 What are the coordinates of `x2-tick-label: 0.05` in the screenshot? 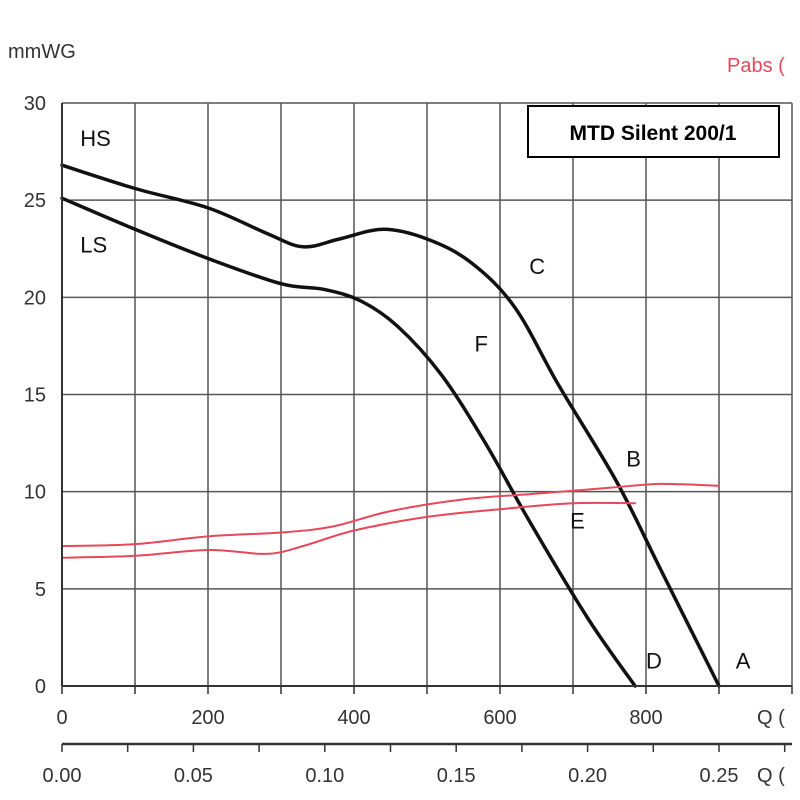 It's located at (193, 776).